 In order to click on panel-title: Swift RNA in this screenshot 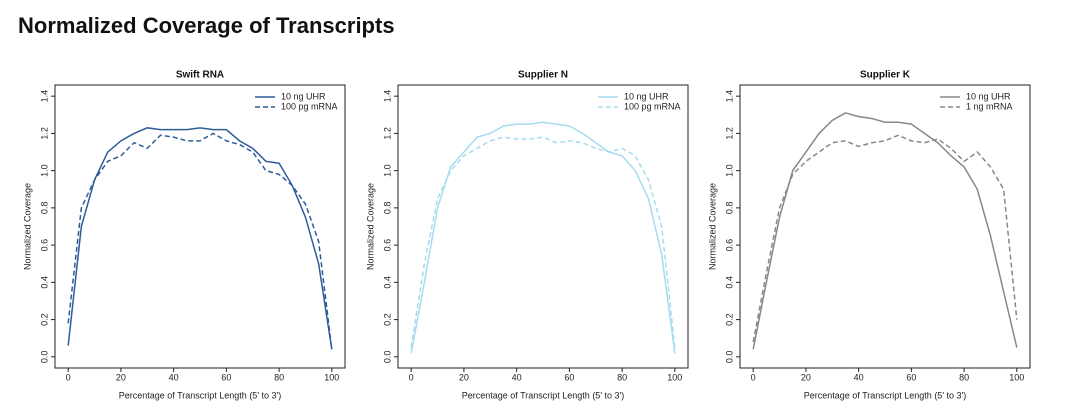, I will do `click(200, 75)`.